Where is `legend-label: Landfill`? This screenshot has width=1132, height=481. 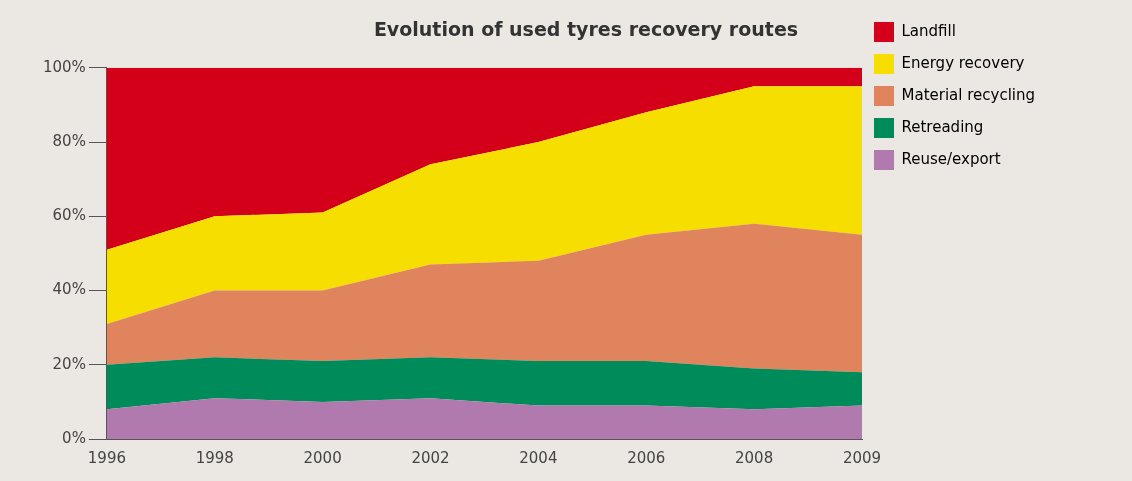
legend-label: Landfill is located at coordinates (928, 30).